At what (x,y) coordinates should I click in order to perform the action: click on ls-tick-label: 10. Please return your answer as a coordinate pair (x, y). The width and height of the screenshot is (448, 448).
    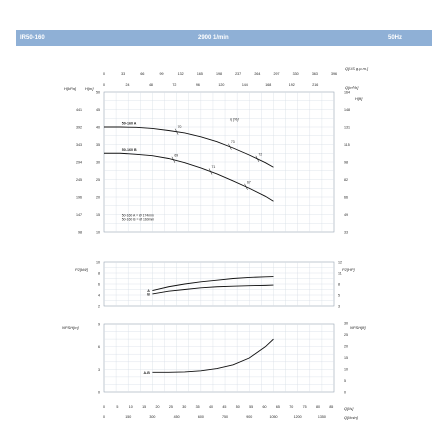
    Looking at the image, I should click on (131, 407).